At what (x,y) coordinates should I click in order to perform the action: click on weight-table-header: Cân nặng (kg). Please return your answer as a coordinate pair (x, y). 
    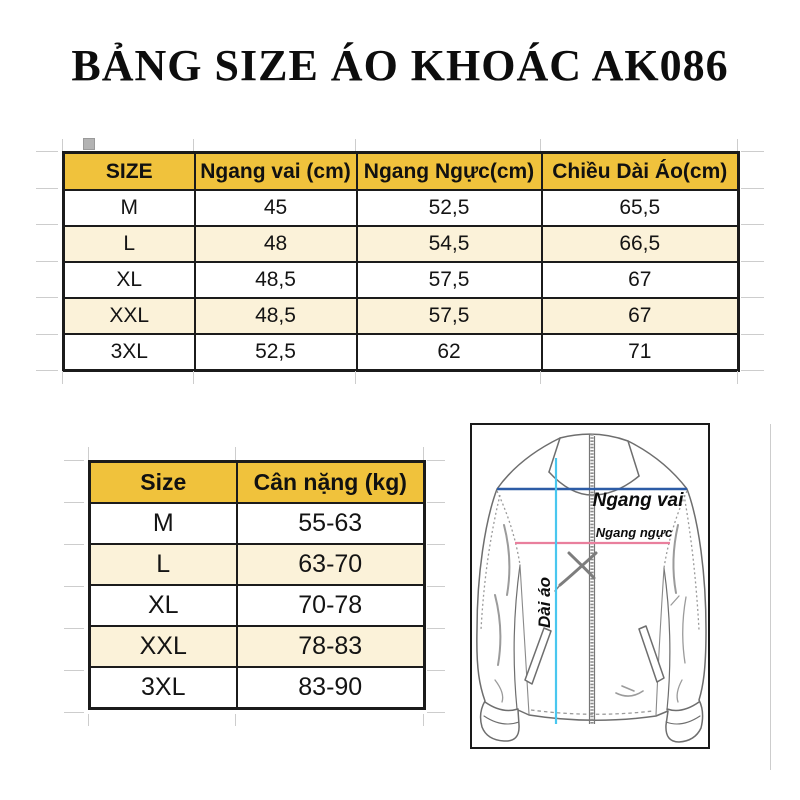
    Looking at the image, I should click on (330, 482).